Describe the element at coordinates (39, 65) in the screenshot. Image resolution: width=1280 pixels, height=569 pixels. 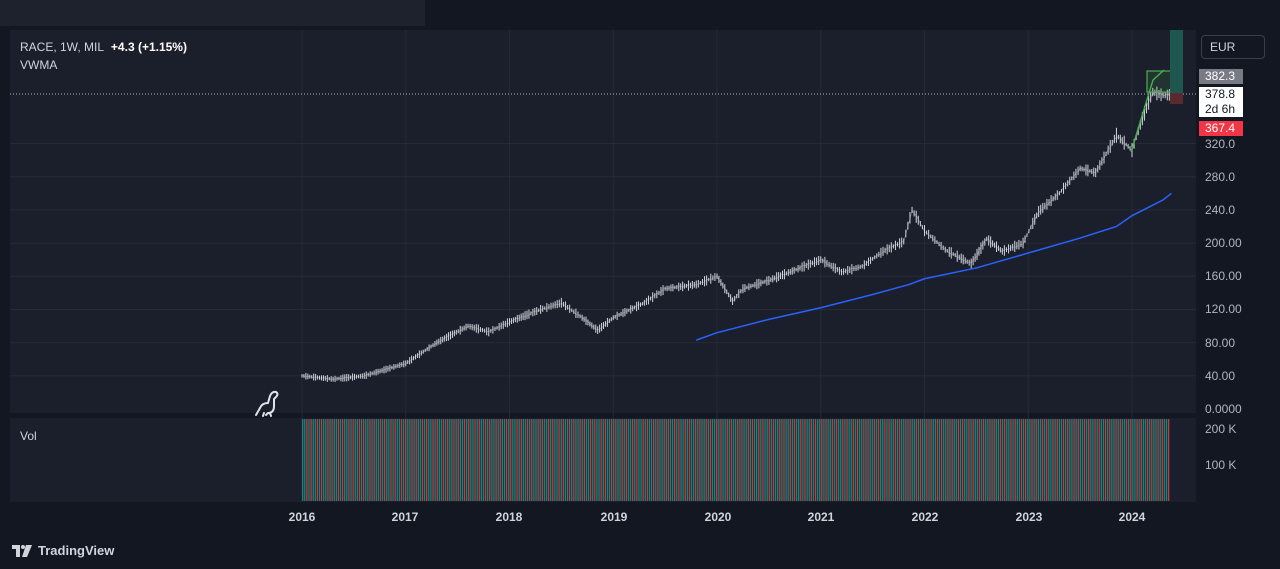
I see `indicator-legend: VWMA` at that location.